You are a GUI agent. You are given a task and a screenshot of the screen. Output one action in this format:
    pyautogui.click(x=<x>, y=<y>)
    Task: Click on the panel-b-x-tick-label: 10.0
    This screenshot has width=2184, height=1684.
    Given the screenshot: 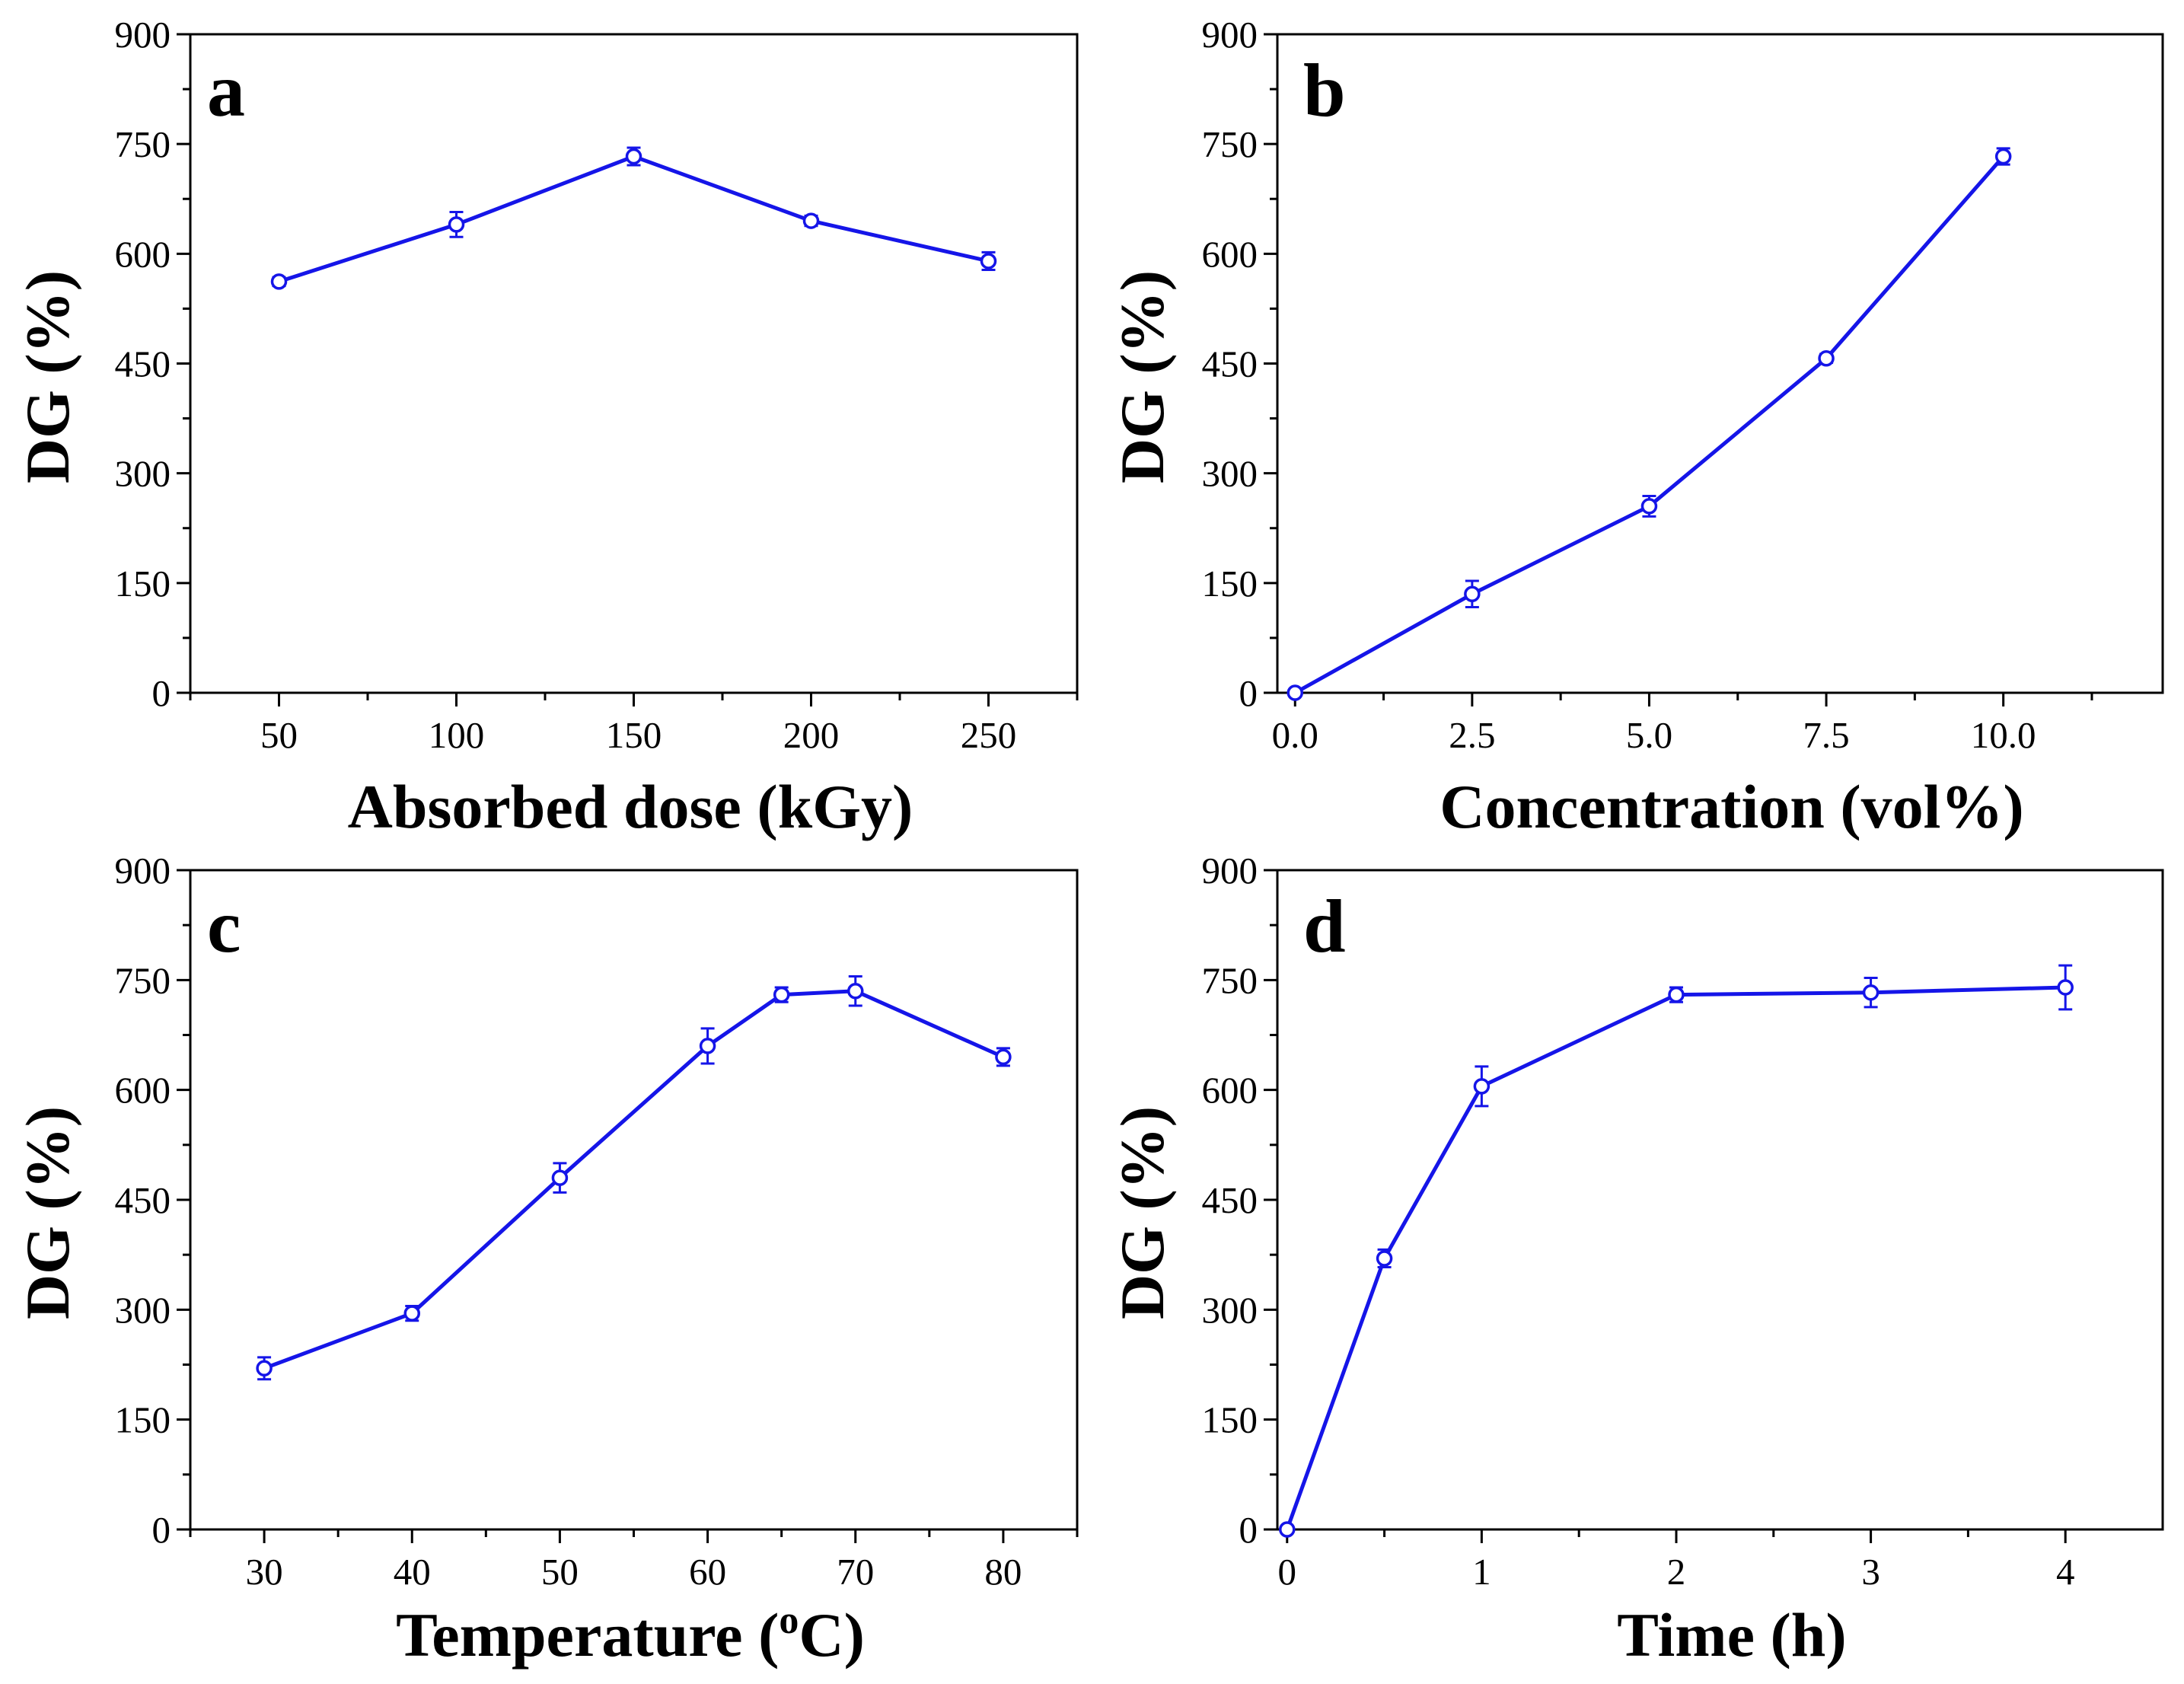 What is the action you would take?
    pyautogui.click(x=2003, y=735)
    